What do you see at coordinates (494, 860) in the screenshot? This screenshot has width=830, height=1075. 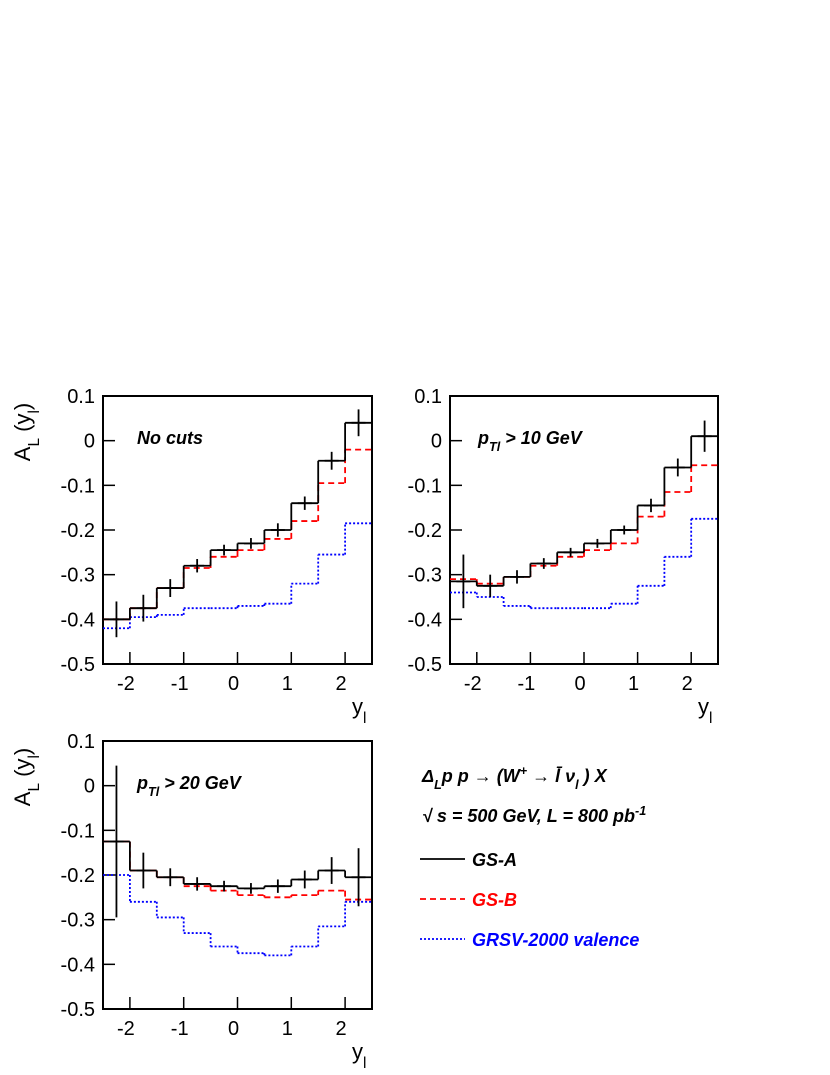 I see `legend-label: GS-A` at bounding box center [494, 860].